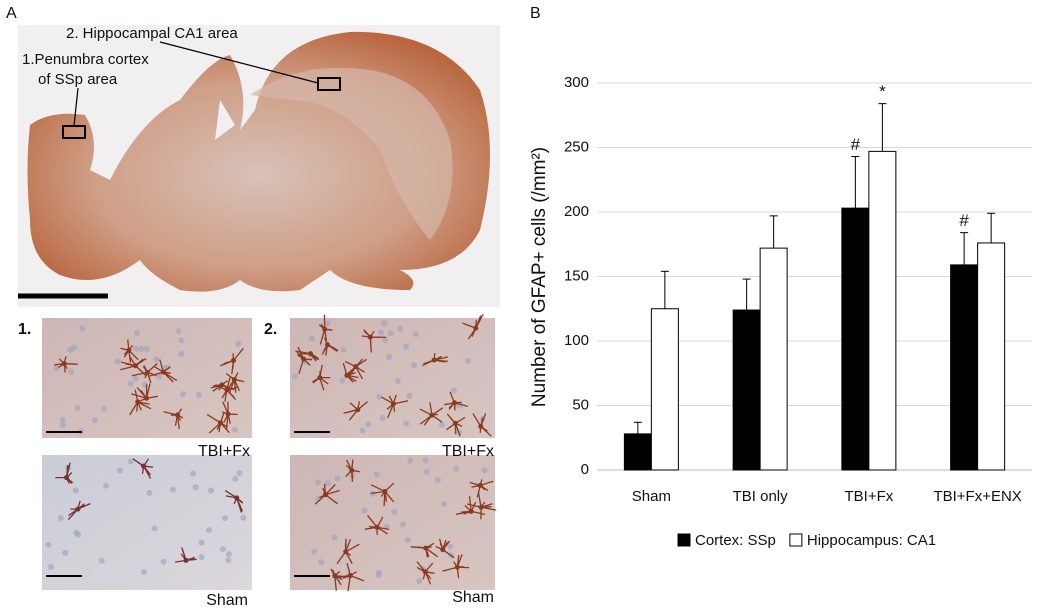  Describe the element at coordinates (24, 329) in the screenshot. I see `inset-number: 1.` at that location.